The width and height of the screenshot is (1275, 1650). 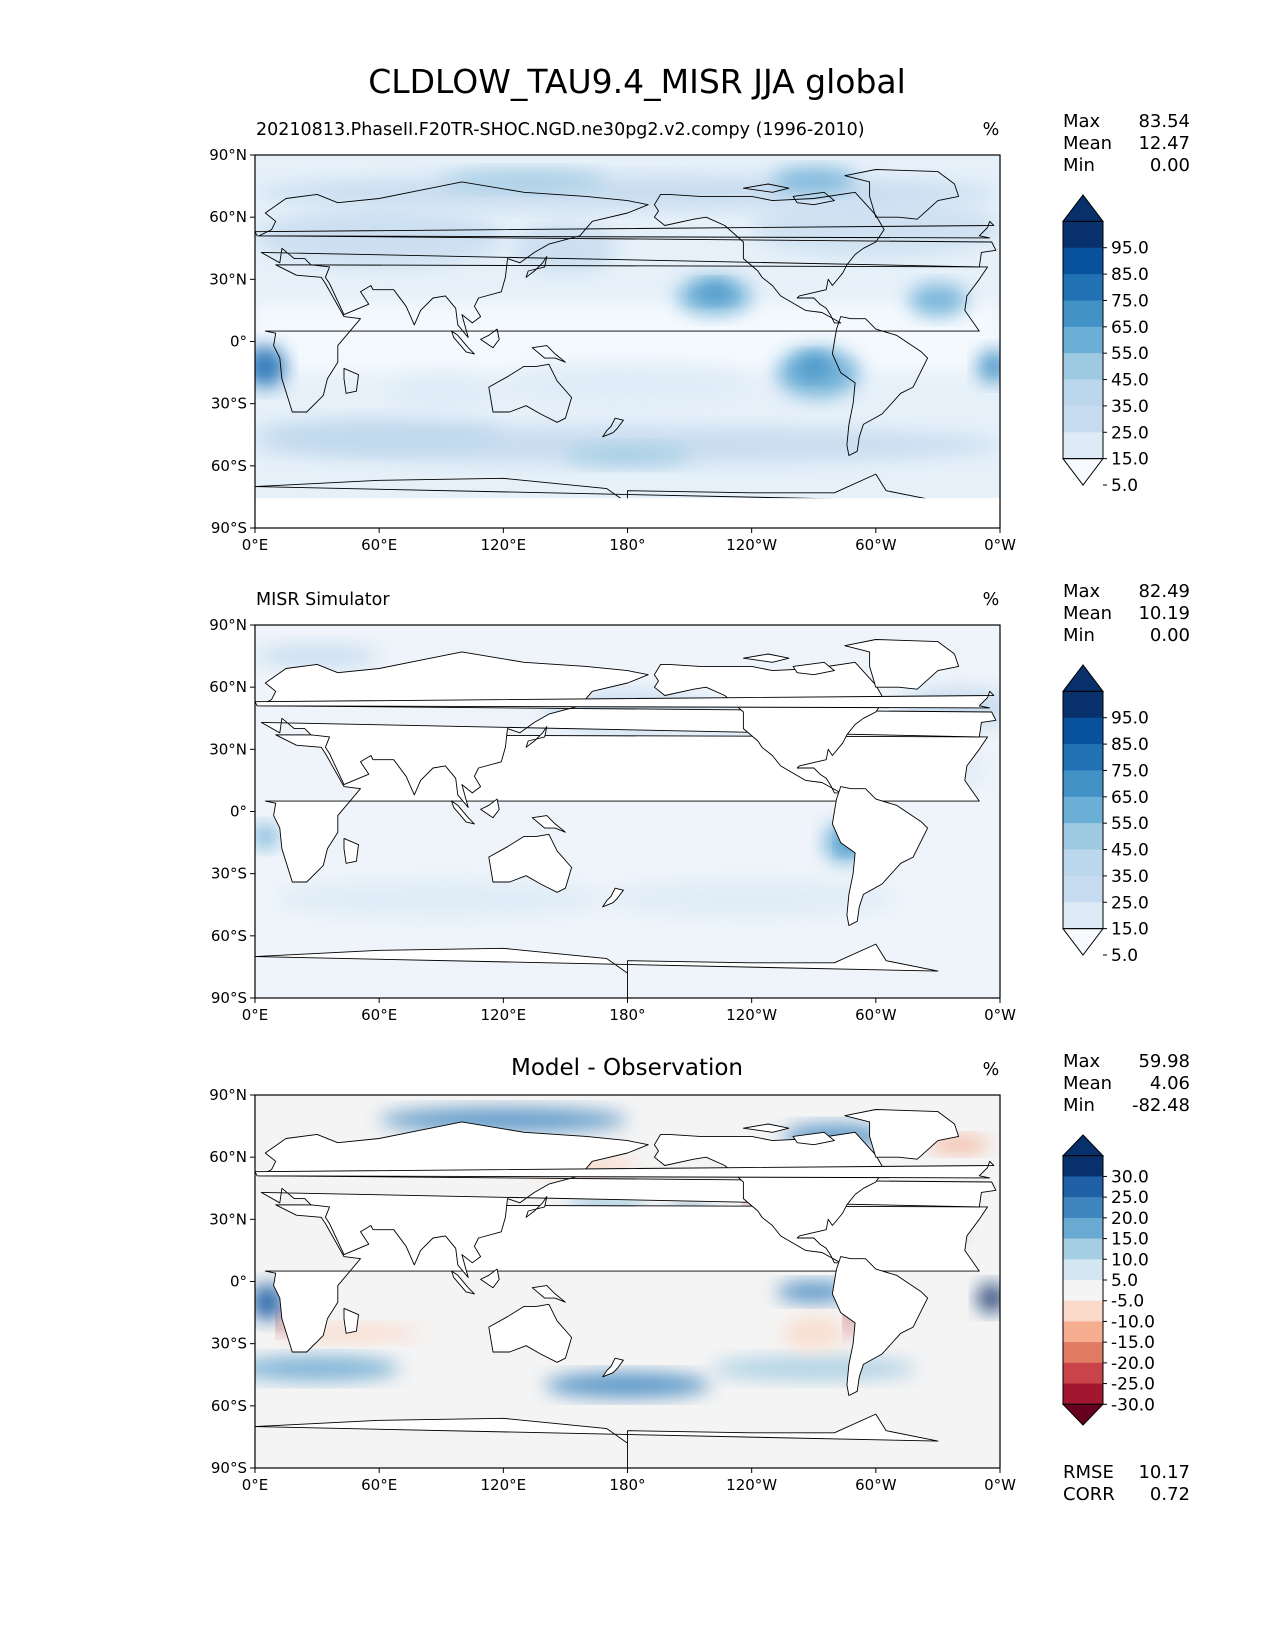 What do you see at coordinates (1164, 143) in the screenshot?
I see `stat-value: 12.47` at bounding box center [1164, 143].